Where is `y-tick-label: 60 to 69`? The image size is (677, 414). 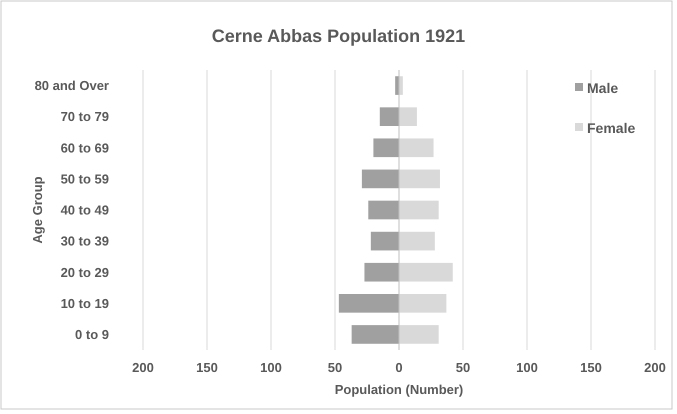
y-tick-label: 60 to 69 is located at coordinates (84, 148).